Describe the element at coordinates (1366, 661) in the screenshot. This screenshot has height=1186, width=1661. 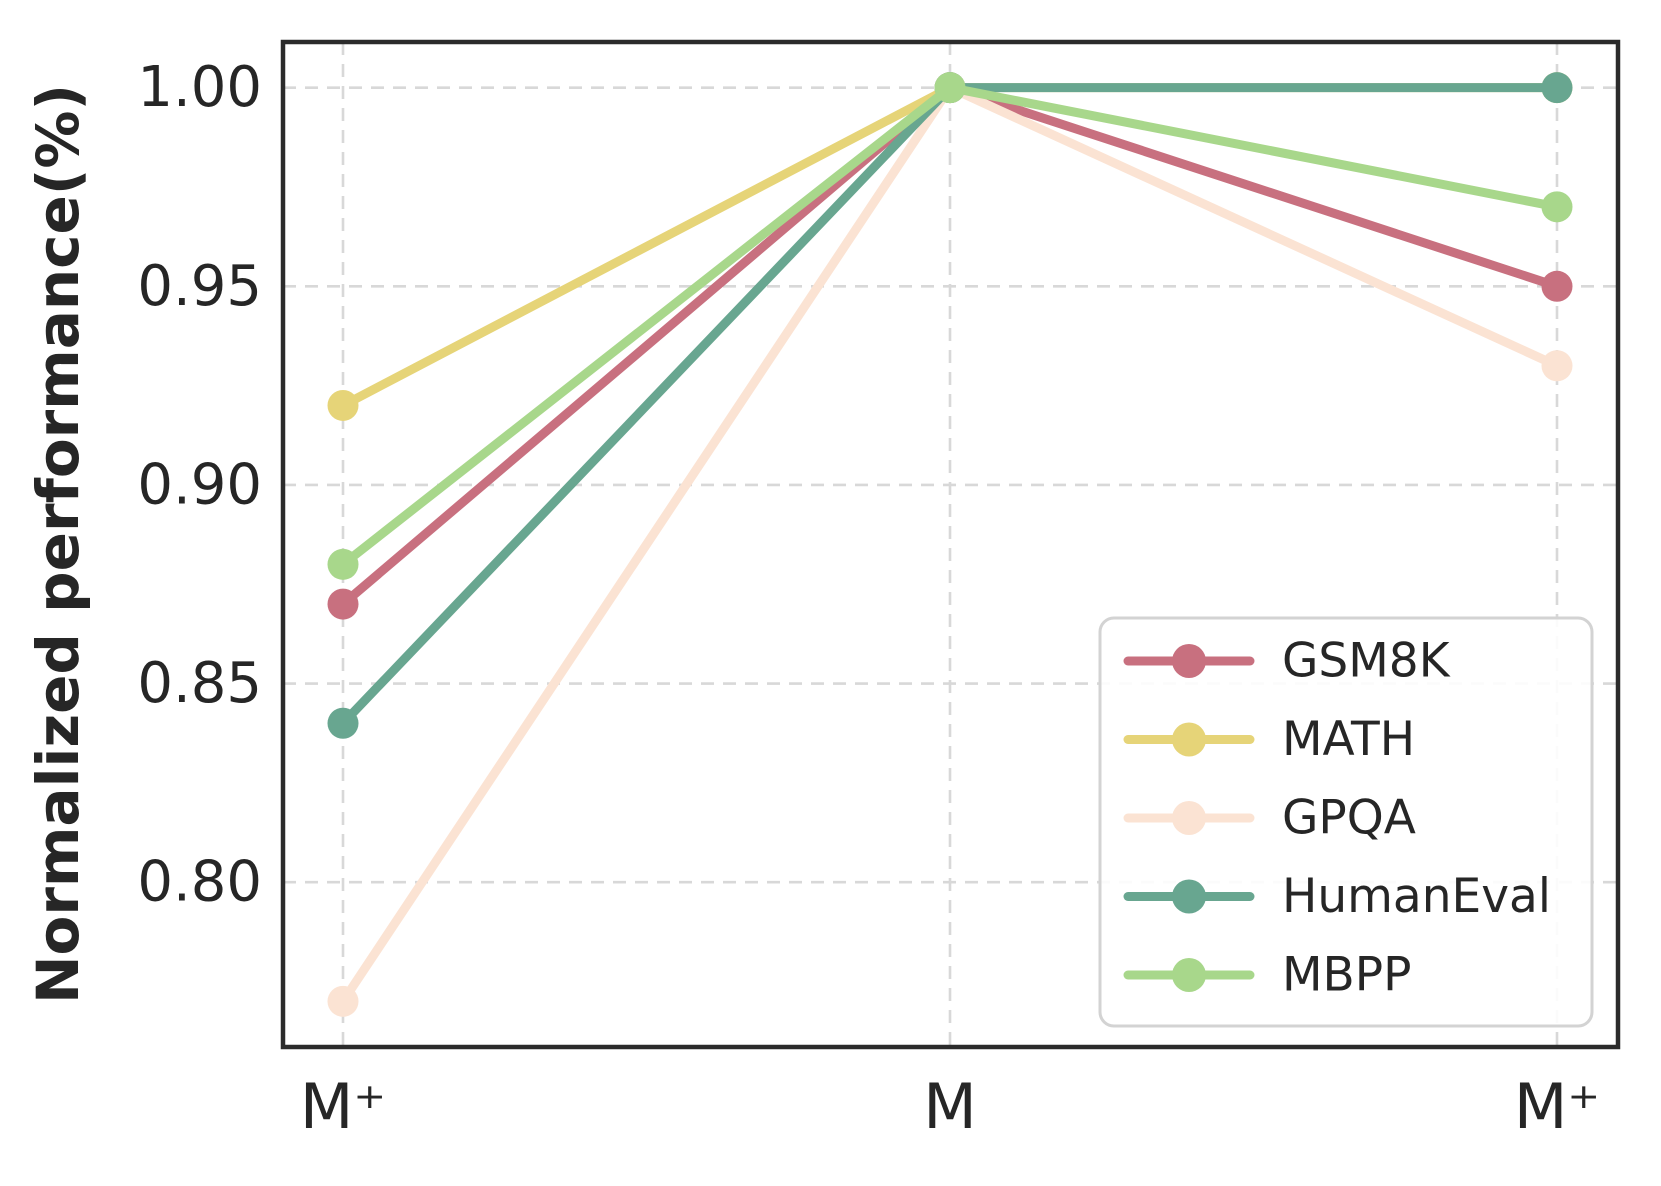
I see `legend-label: GSM8K` at that location.